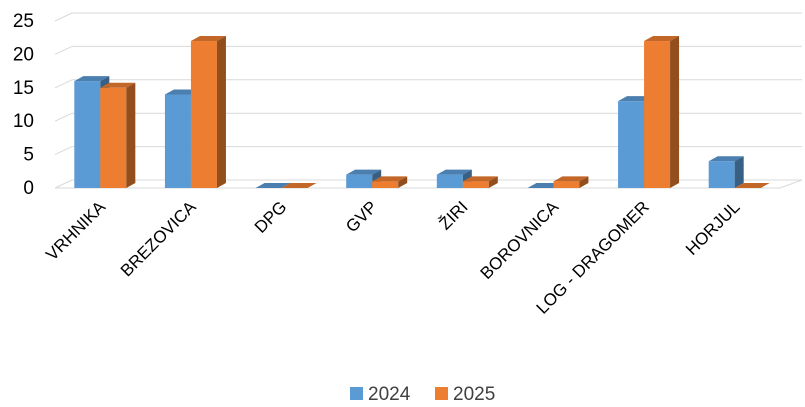  I want to click on x-tick-label: BOROVNICA, so click(520, 240).